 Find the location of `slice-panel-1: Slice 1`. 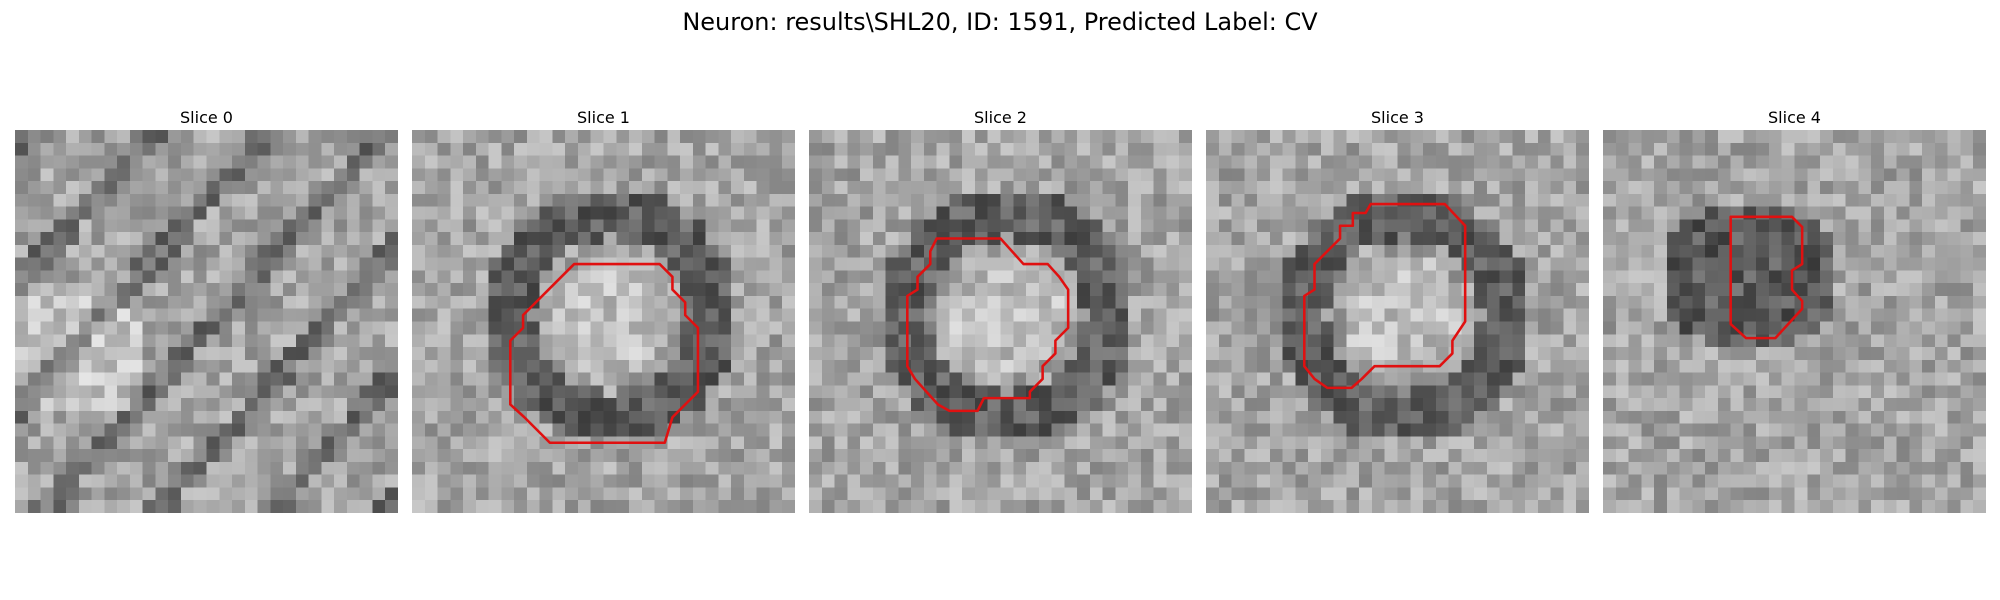

slice-panel-1: Slice 1 is located at coordinates (603, 310).